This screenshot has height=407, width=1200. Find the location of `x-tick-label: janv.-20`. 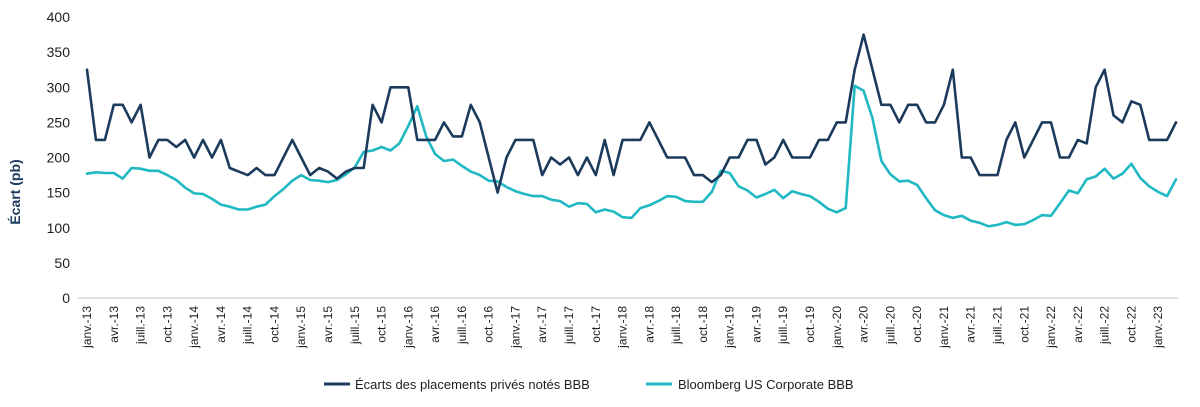

x-tick-label: janv.-20 is located at coordinates (837, 327).